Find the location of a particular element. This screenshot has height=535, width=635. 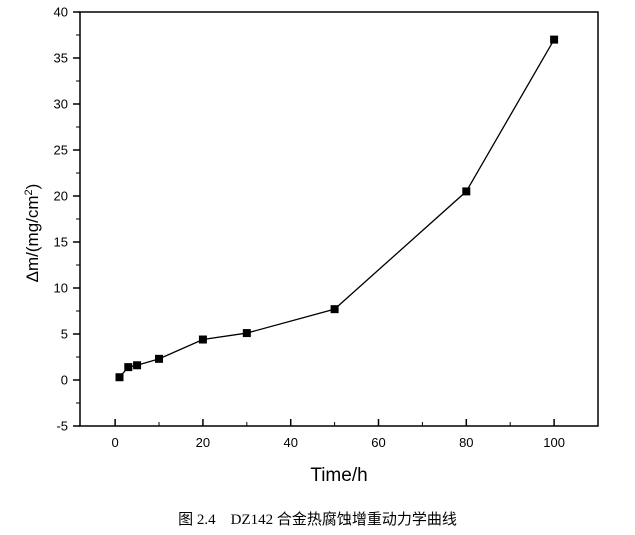

y-axis-label-main: Δm/(mg/cm is located at coordinates (32, 238).